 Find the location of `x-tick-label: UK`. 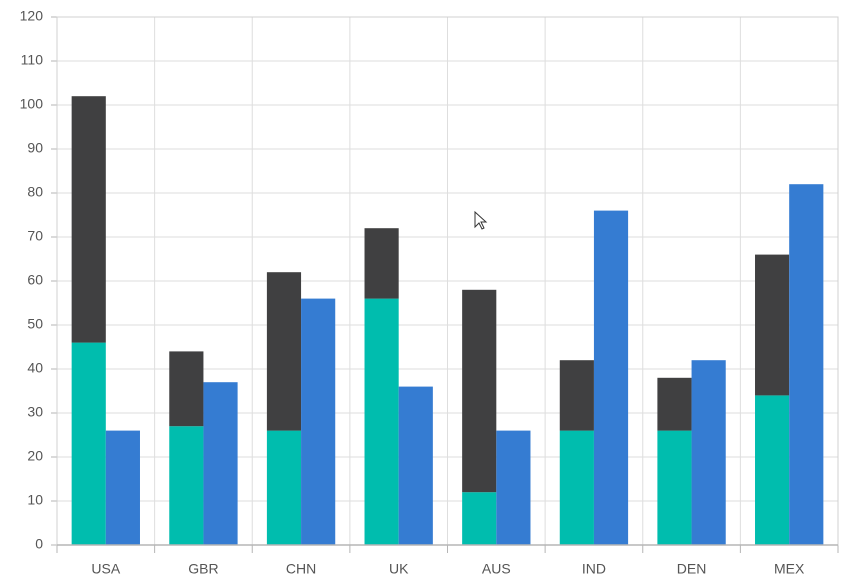

x-tick-label: UK is located at coordinates (399, 569).